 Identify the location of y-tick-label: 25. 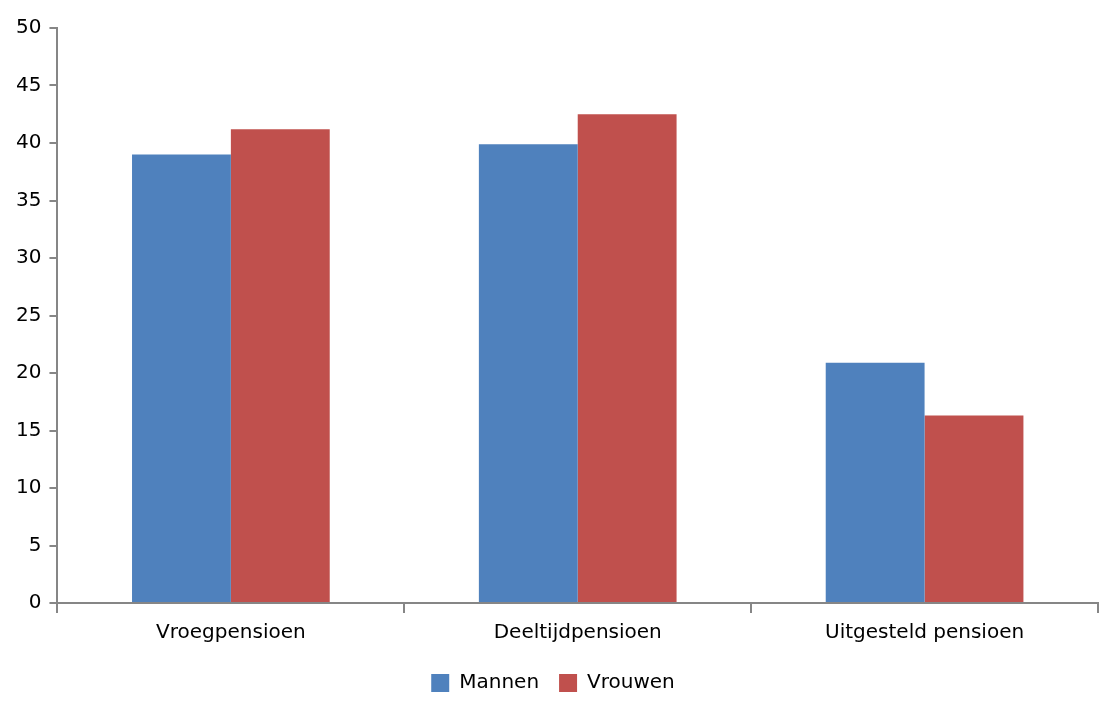
(29, 313).